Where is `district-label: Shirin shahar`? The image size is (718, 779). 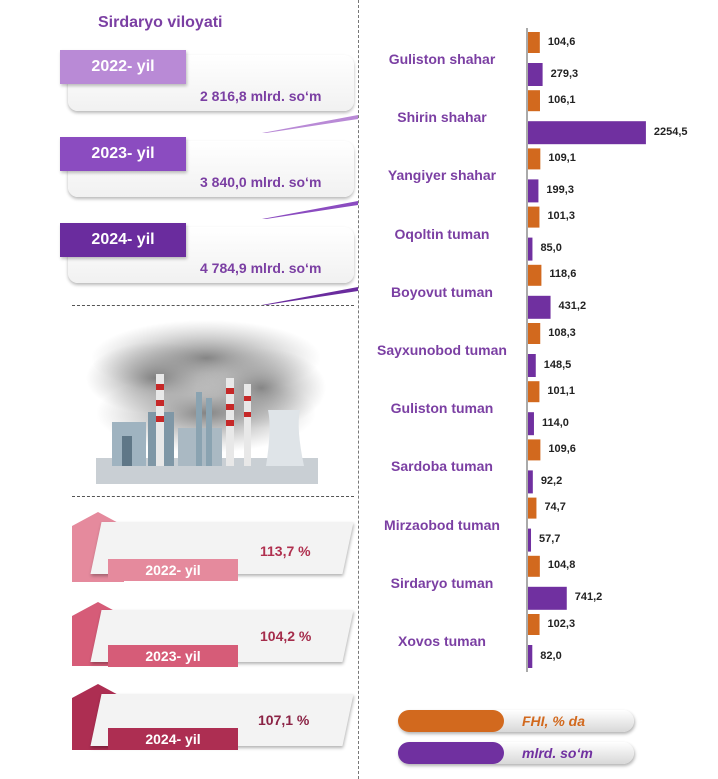 district-label: Shirin shahar is located at coordinates (442, 117).